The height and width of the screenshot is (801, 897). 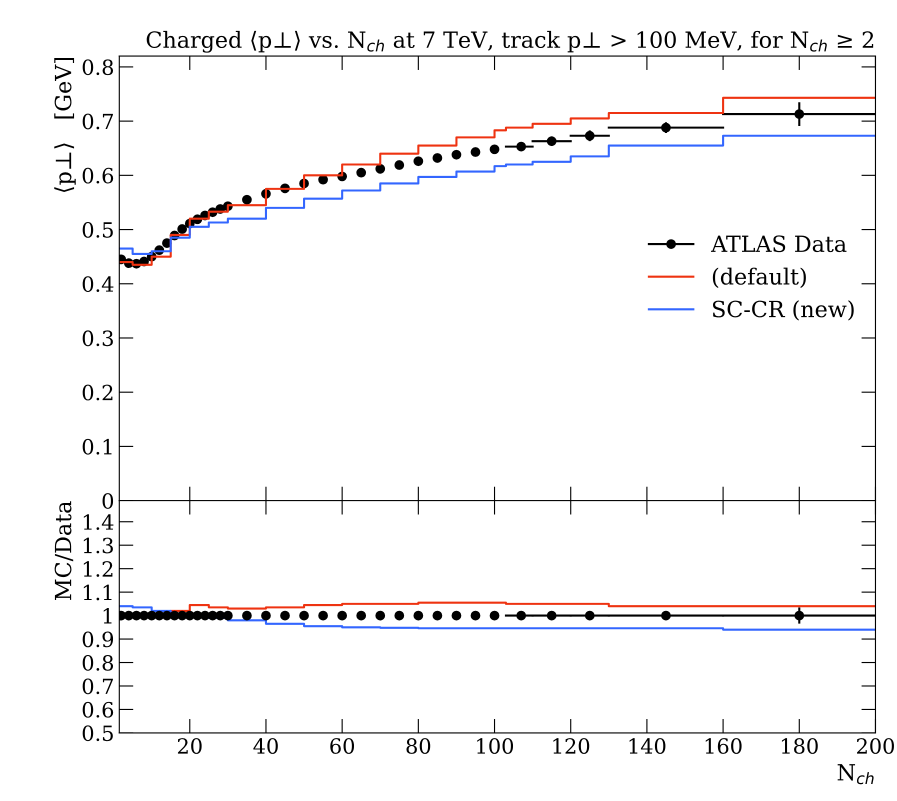 What do you see at coordinates (108, 501) in the screenshot?
I see `y-tick-label: 0` at bounding box center [108, 501].